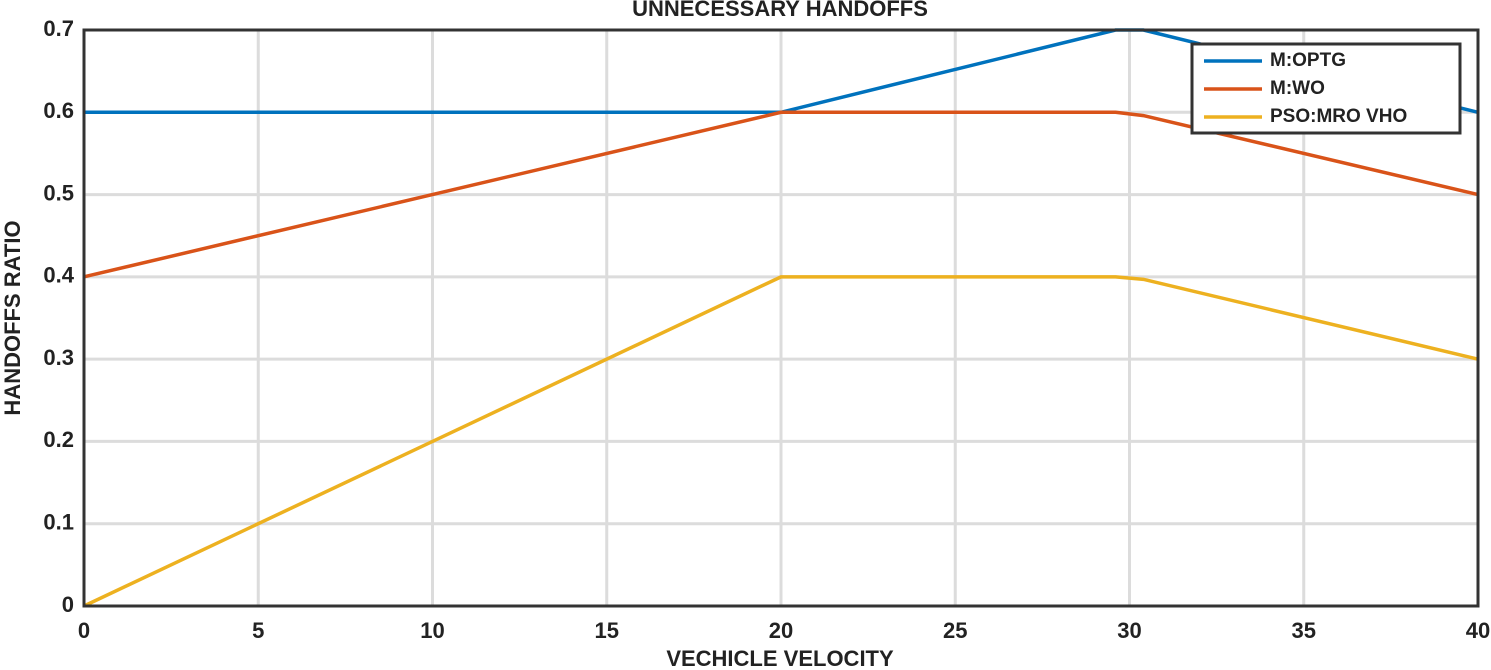 Image resolution: width=1491 pixels, height=670 pixels. What do you see at coordinates (1326, 88) in the screenshot?
I see `legend: M:OPTG M:WO PSO:MRO VHO` at bounding box center [1326, 88].